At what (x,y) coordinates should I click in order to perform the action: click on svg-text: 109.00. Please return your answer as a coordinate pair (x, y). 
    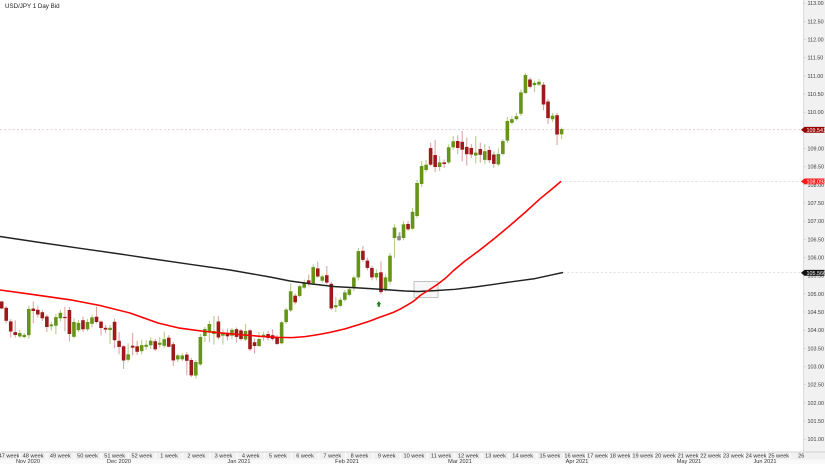
    Looking at the image, I should click on (816, 150).